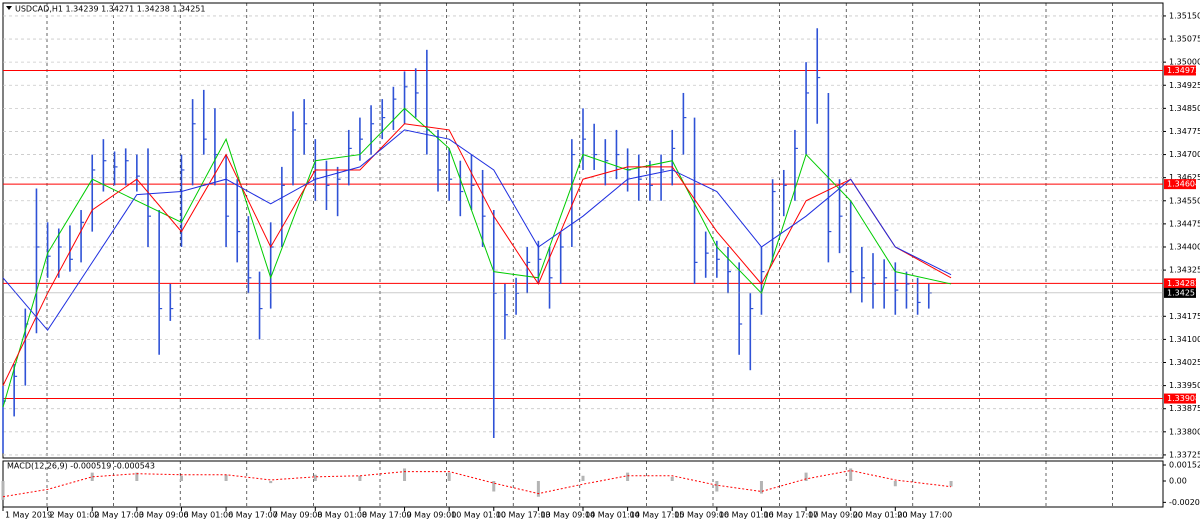 Image resolution: width=1200 pixels, height=523 pixels. Describe the element at coordinates (1184, 270) in the screenshot. I see `y-tick-label: 1.34325` at that location.